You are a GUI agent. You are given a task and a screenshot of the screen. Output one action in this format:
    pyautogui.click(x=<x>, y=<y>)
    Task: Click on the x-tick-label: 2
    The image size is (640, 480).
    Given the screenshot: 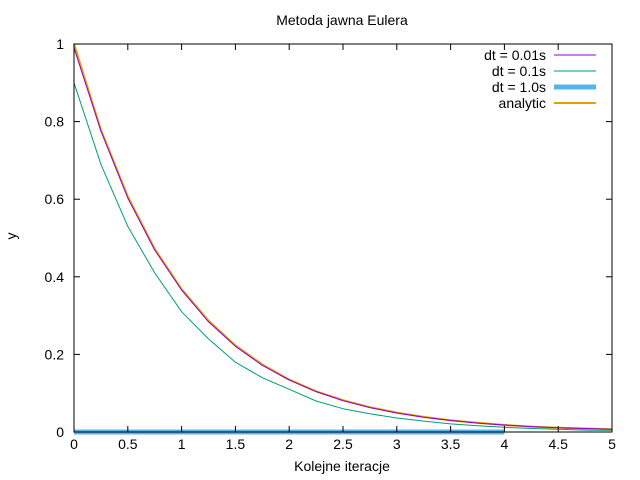 What is the action you would take?
    pyautogui.click(x=289, y=444)
    